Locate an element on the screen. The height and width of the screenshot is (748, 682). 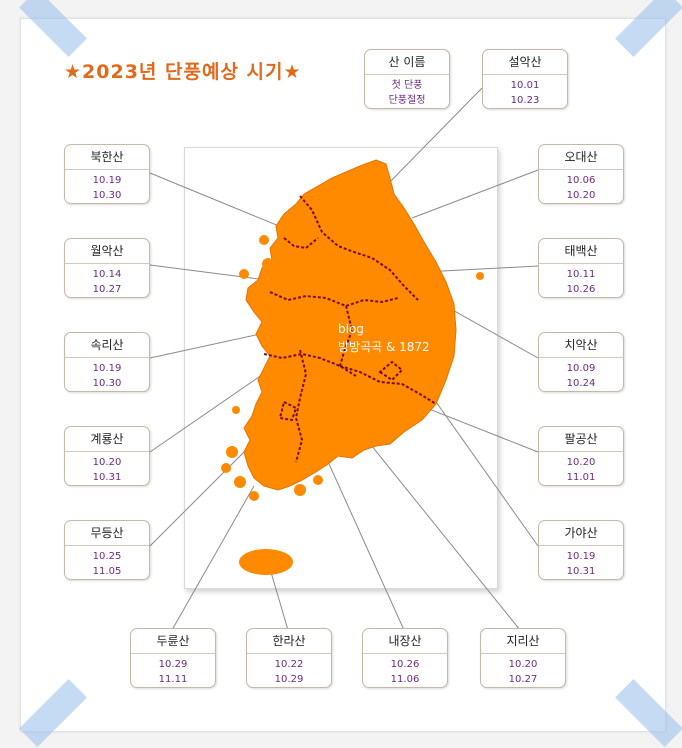
legend-first: 첫 단풍 is located at coordinates (407, 85).